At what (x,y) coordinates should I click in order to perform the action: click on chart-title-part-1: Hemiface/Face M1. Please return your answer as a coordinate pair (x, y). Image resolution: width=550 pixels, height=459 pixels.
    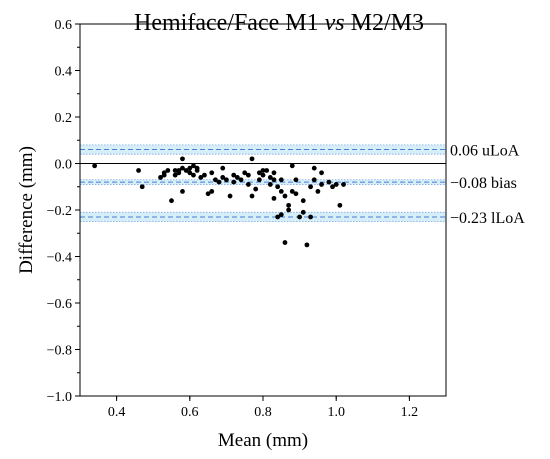
    Looking at the image, I should click on (229, 23).